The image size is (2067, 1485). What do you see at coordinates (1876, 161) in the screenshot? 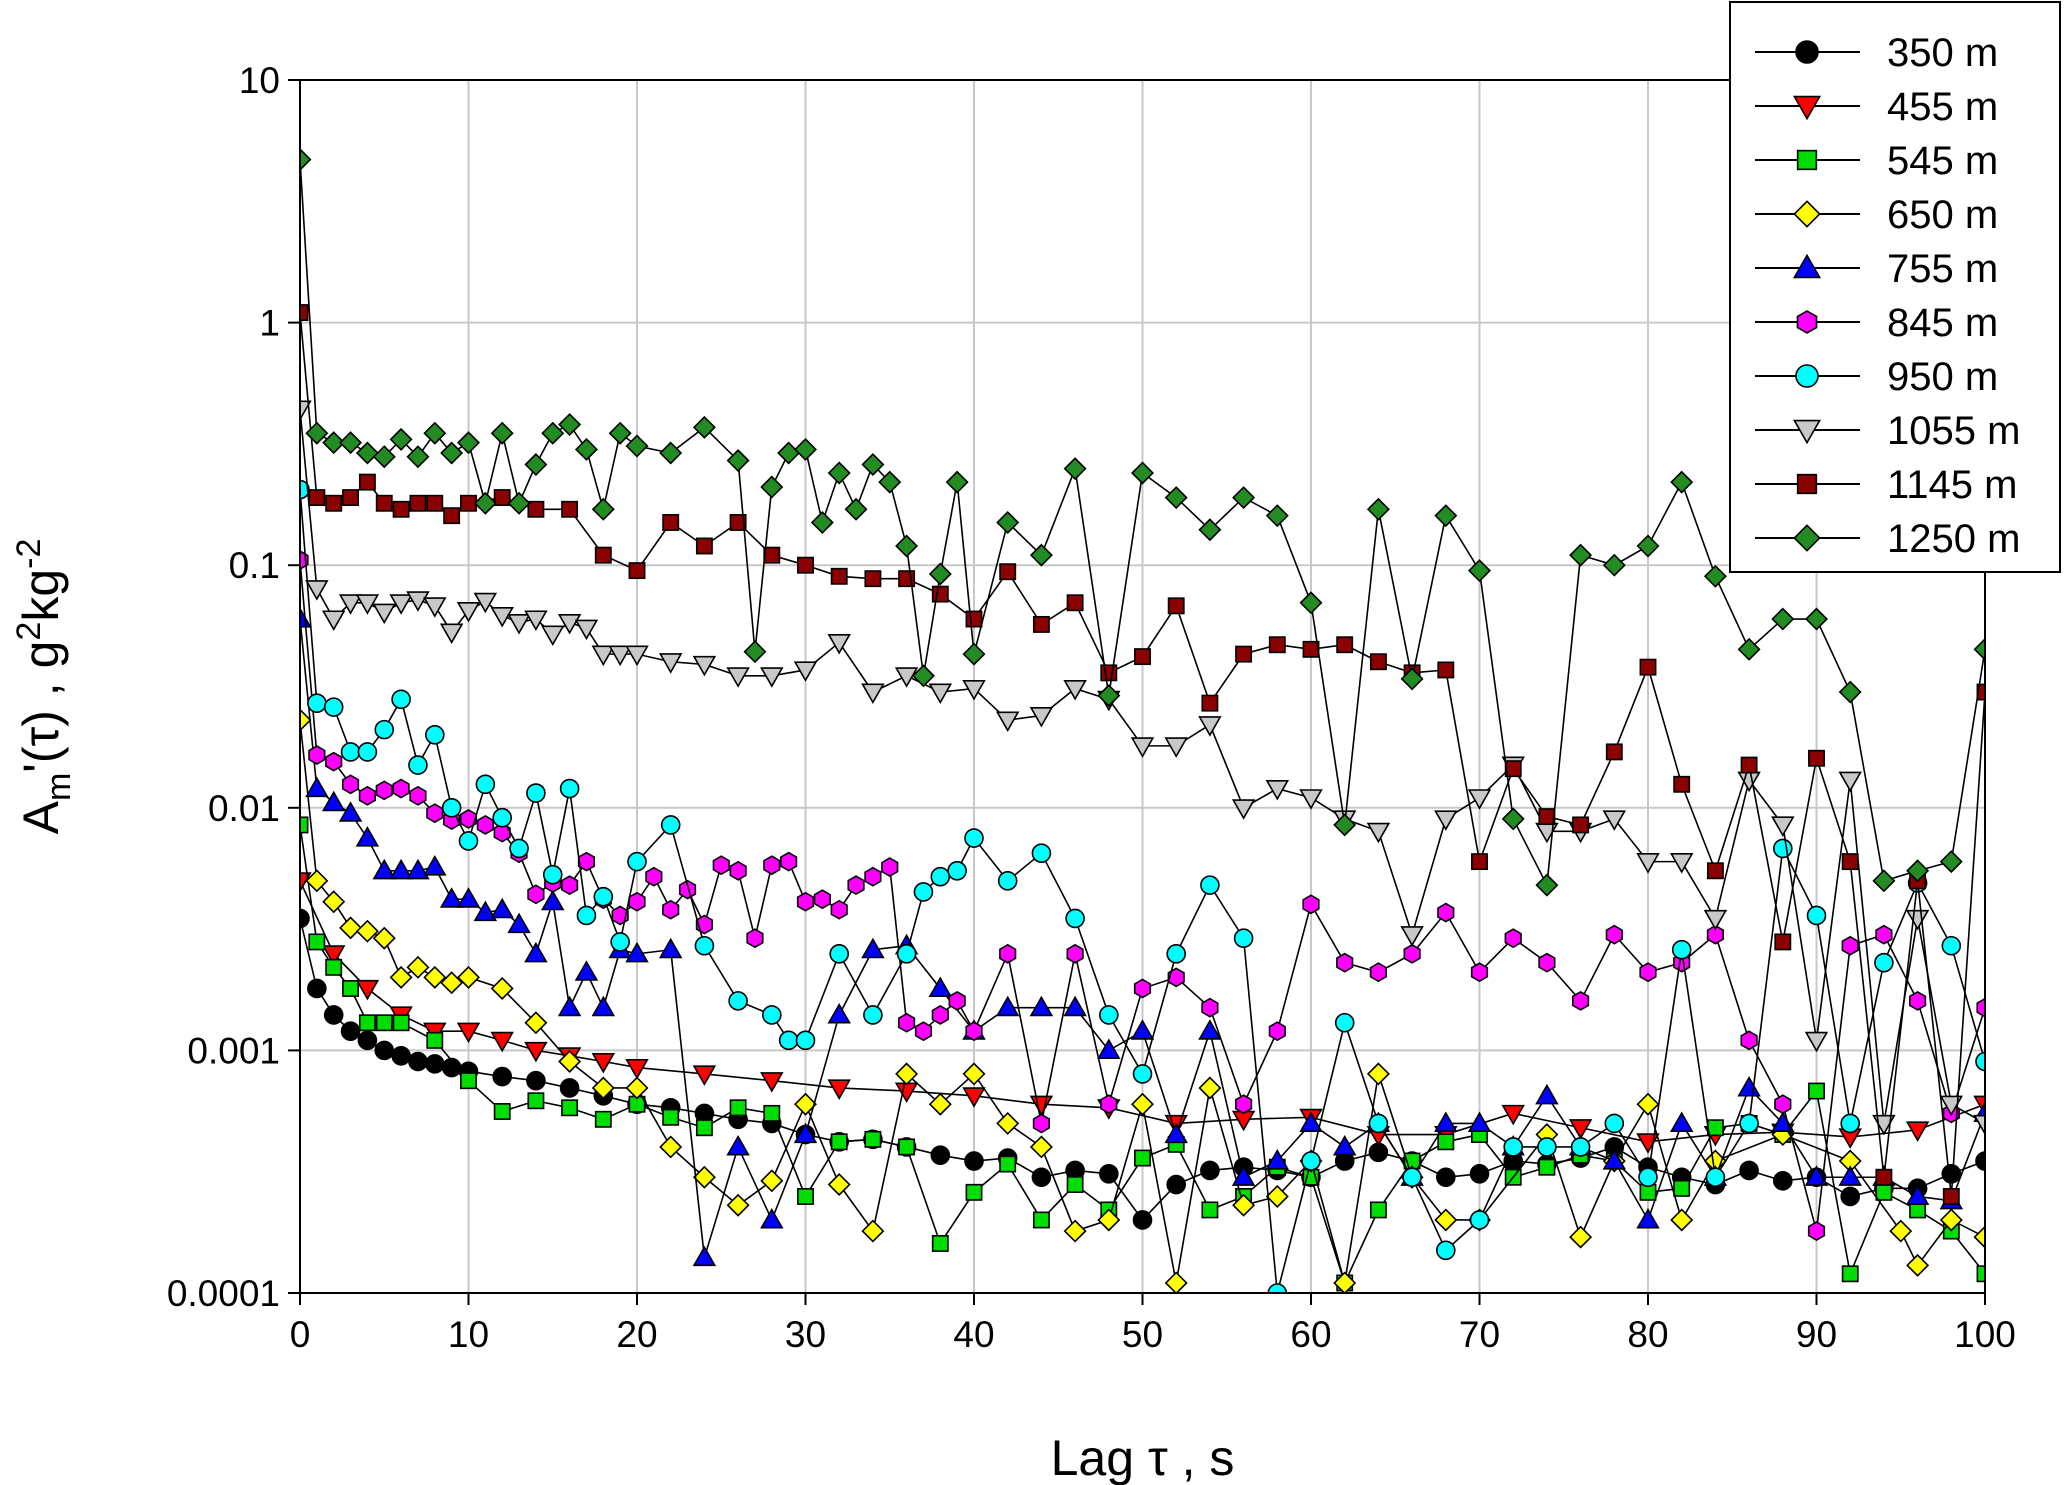
I see `legend-item: 545 m` at bounding box center [1876, 161].